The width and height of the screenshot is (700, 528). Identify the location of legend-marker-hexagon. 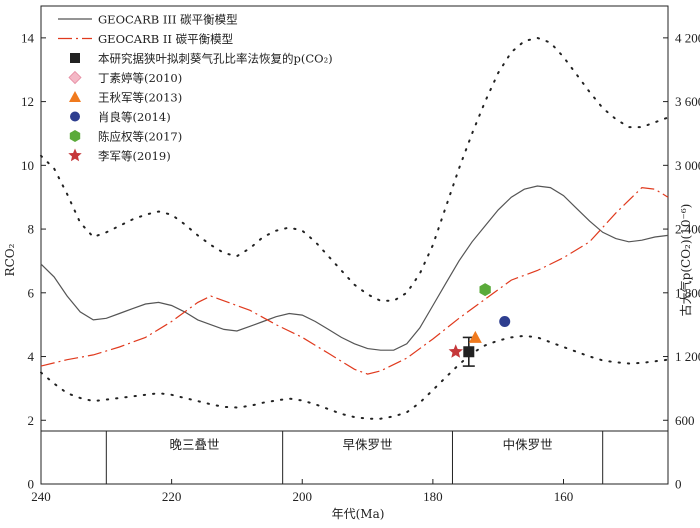
(75, 136).